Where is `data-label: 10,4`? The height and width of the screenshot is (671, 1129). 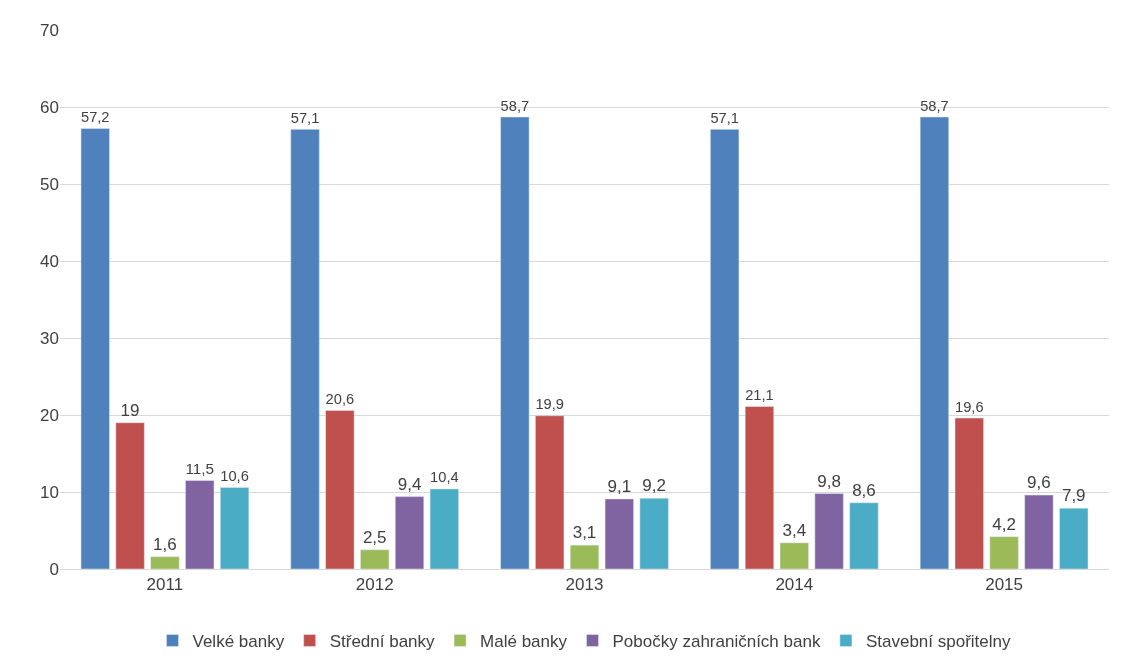 data-label: 10,4 is located at coordinates (444, 477).